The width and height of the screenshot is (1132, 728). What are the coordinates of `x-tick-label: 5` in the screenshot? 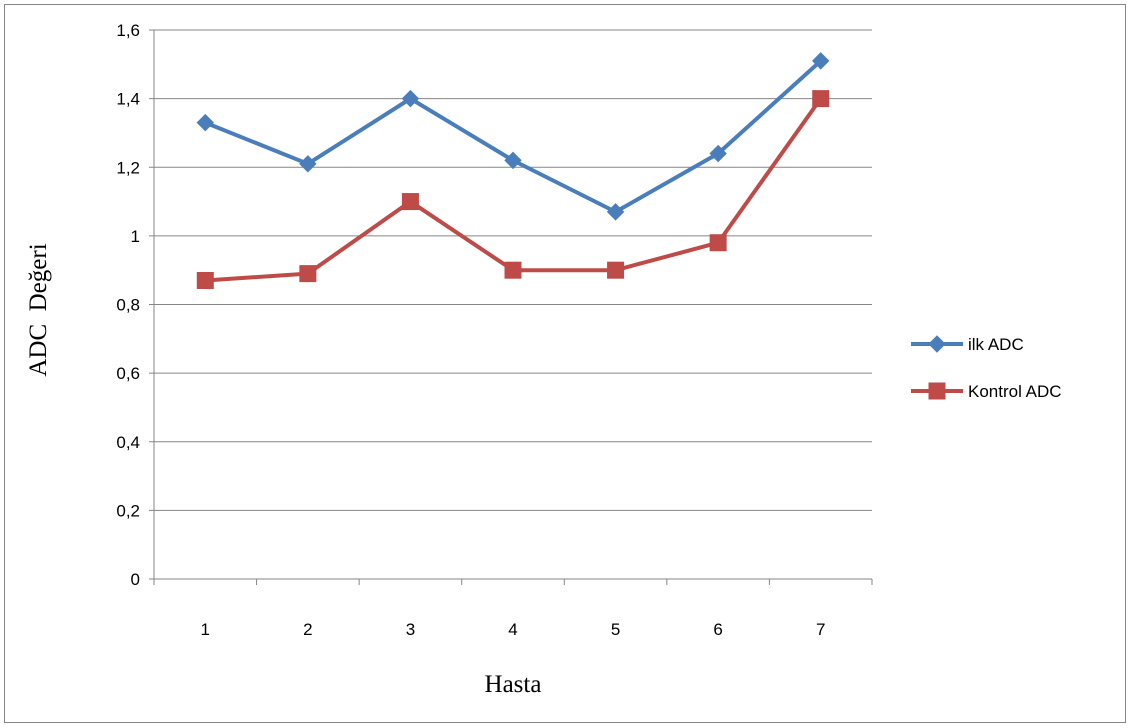 It's located at (615, 629).